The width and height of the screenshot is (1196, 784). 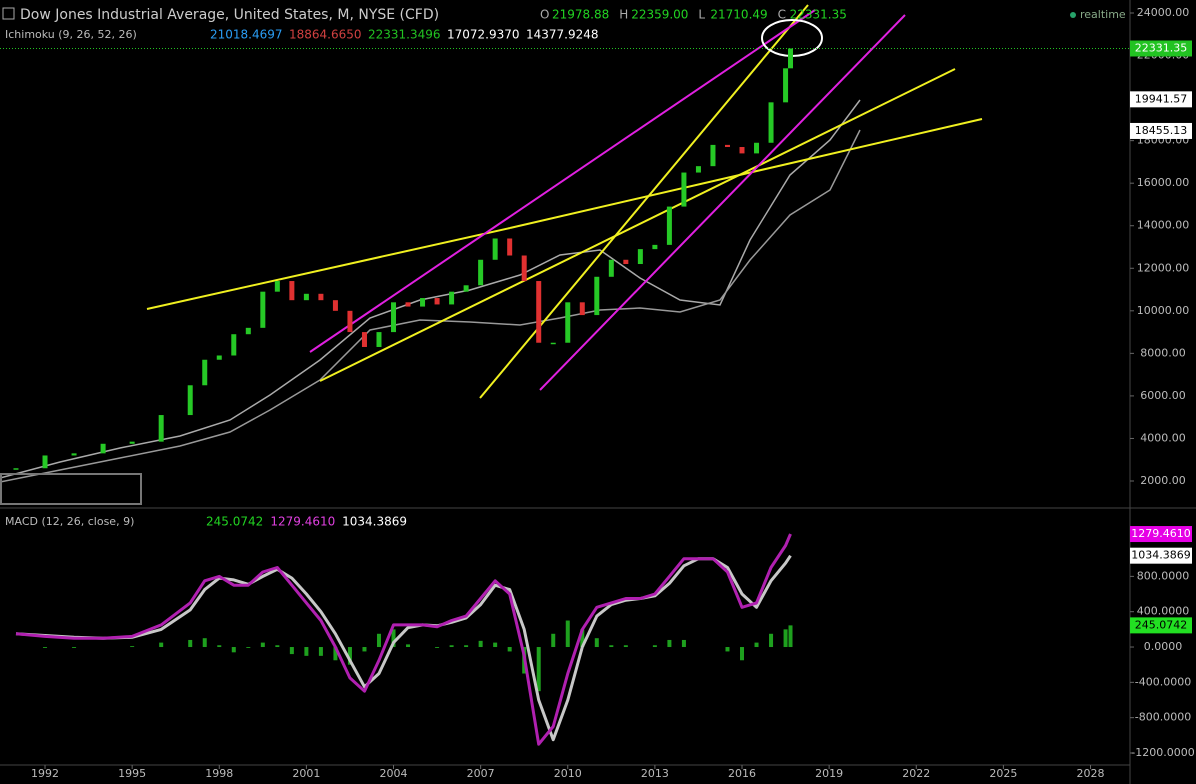 What do you see at coordinates (1163, 681) in the screenshot?
I see `y-tick-label: -400.0000` at bounding box center [1163, 681].